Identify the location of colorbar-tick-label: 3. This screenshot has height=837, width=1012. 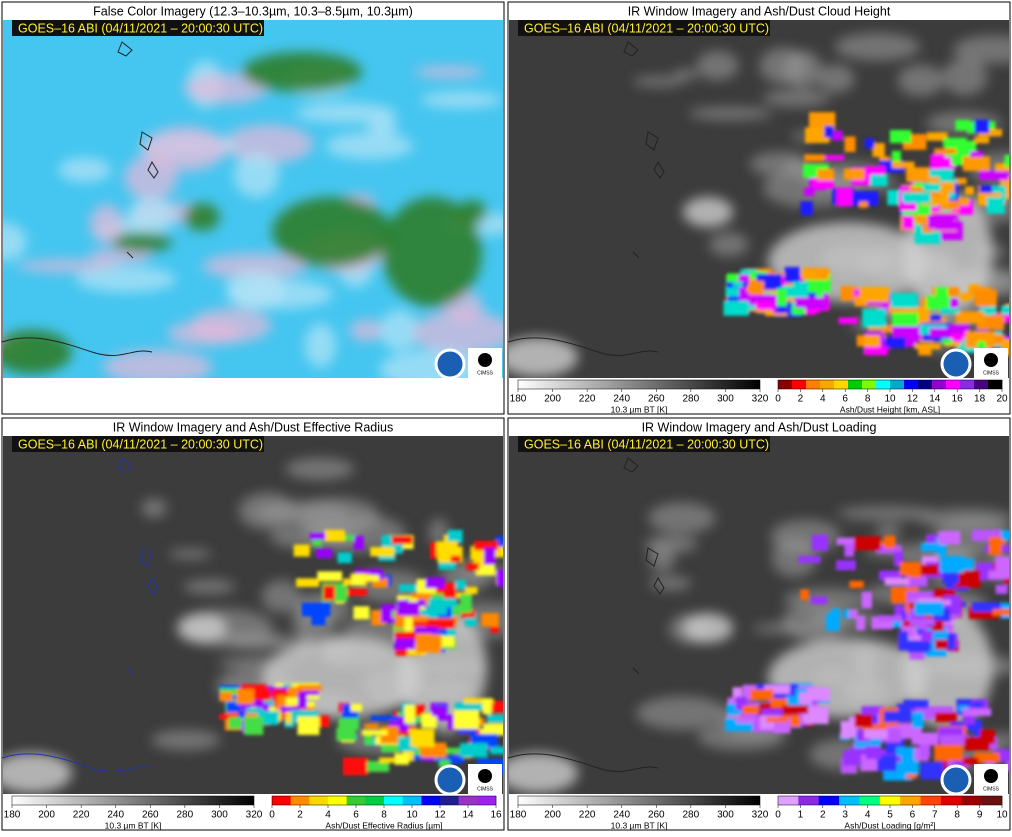
(845, 815).